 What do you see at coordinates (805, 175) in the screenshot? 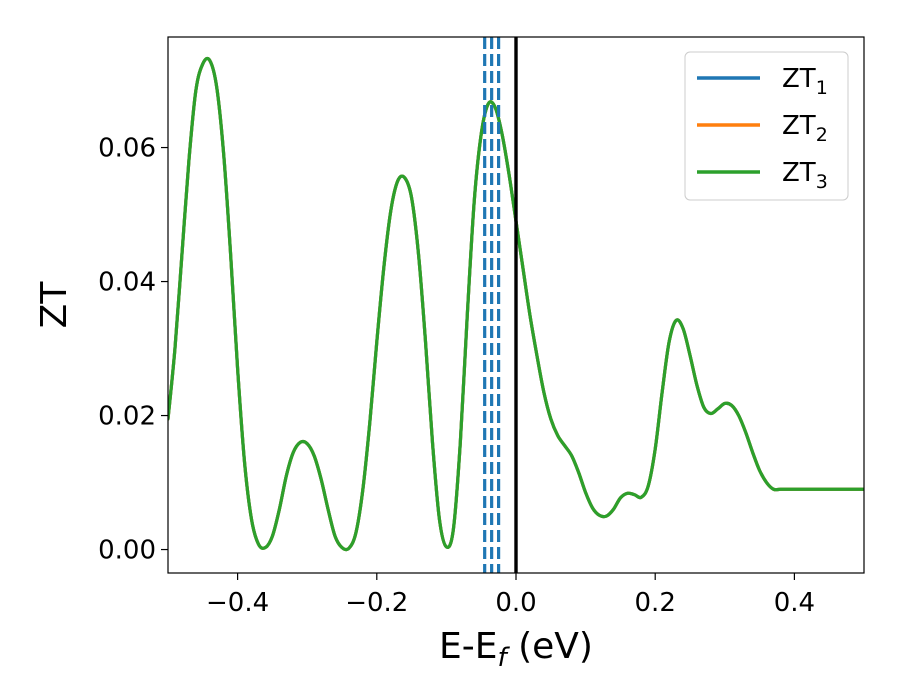
I see `legend-label-3: ZT3` at bounding box center [805, 175].